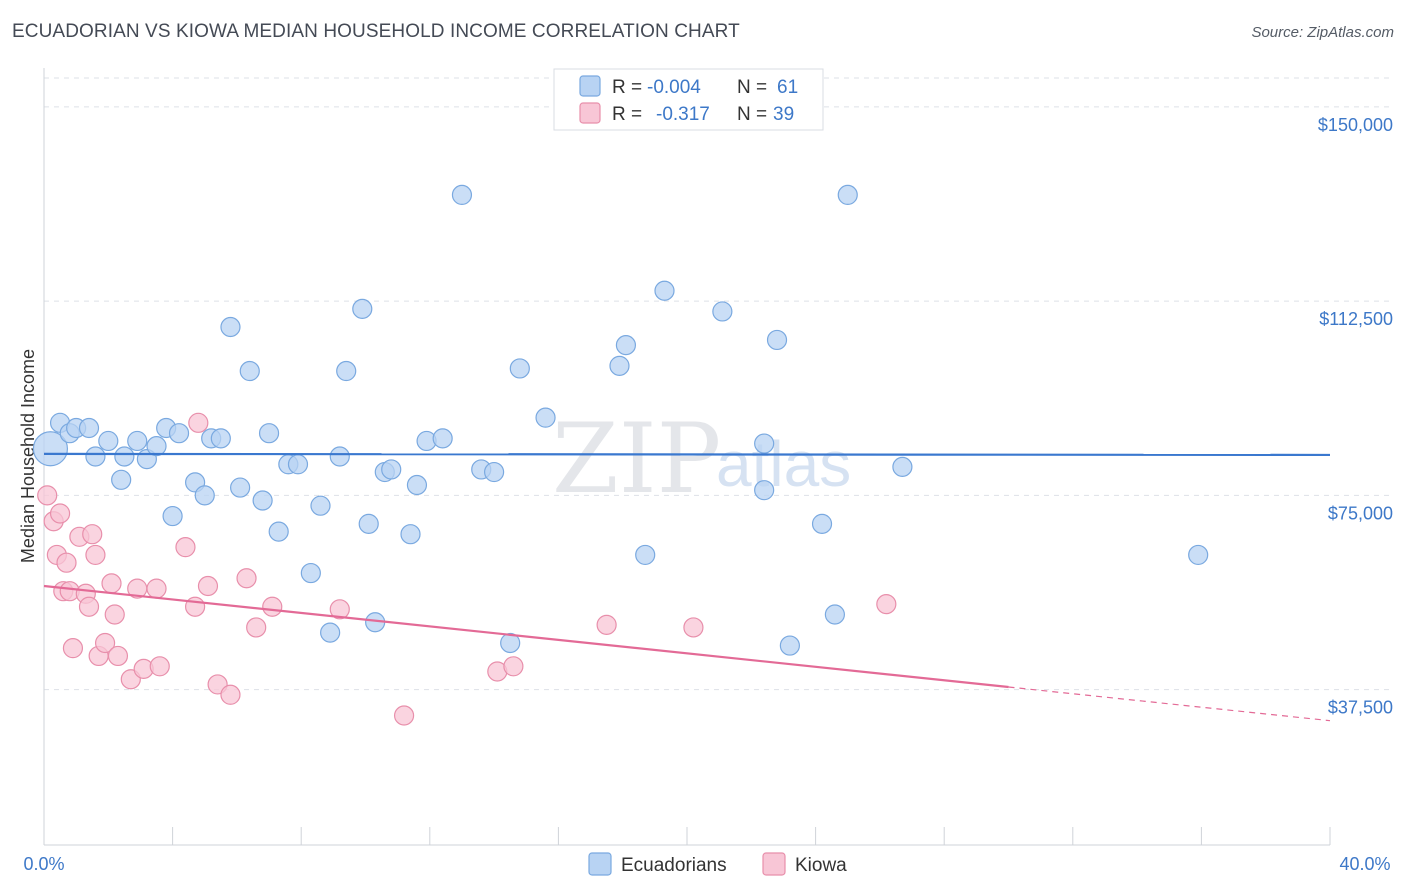  What do you see at coordinates (600, 864) in the screenshot?
I see `series-swatch-ecuadorians` at bounding box center [600, 864].